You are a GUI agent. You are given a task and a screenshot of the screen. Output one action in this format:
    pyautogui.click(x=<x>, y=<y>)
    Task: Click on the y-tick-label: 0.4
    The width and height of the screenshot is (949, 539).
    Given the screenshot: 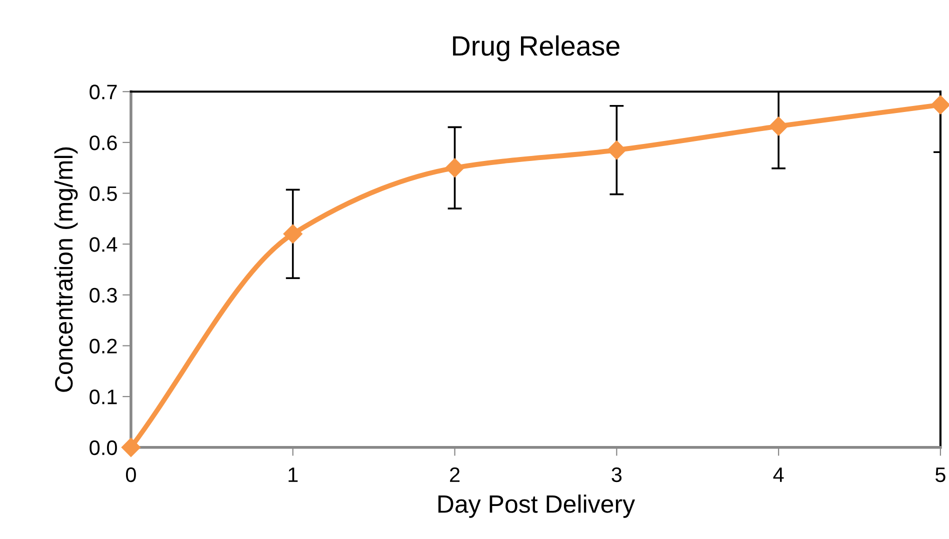 What is the action you would take?
    pyautogui.click(x=104, y=244)
    